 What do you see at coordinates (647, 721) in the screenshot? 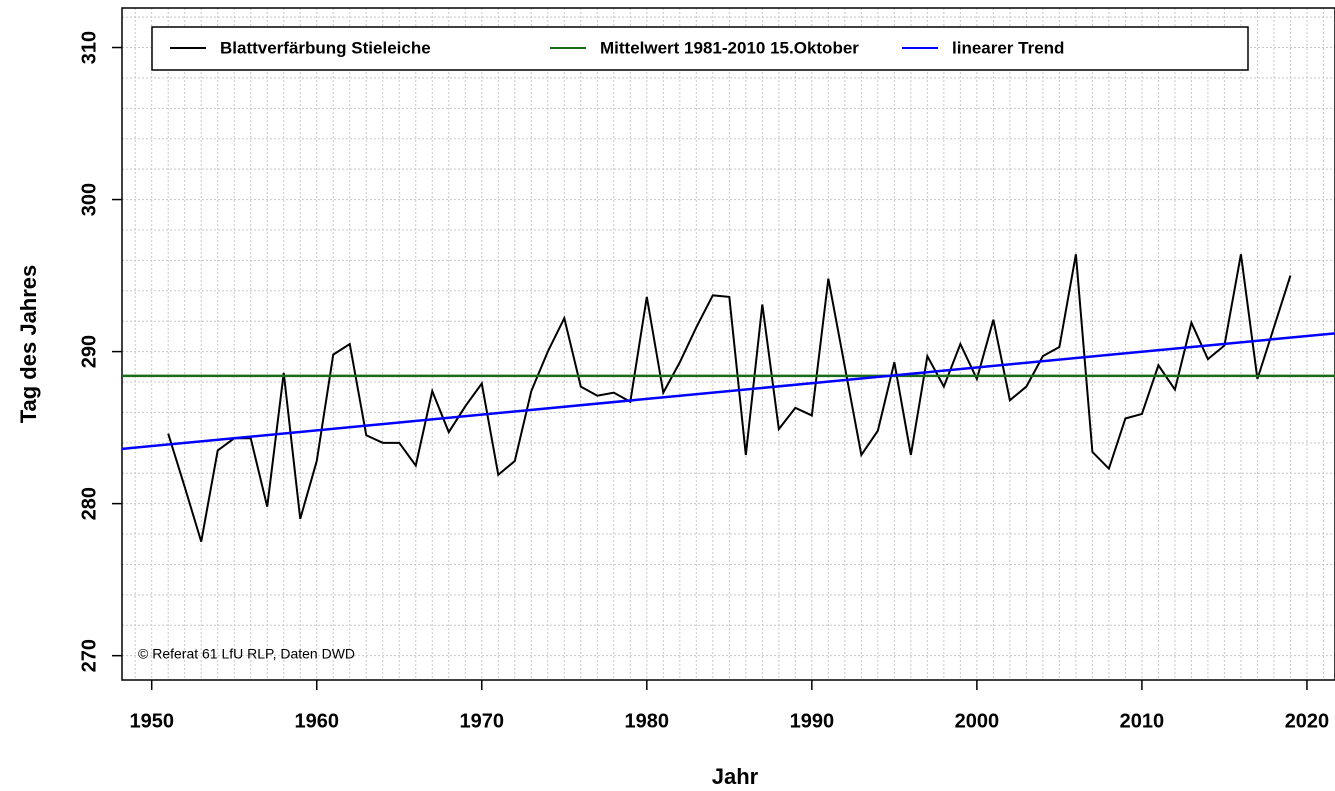
I see `x-tick-label: 1980` at bounding box center [647, 721].